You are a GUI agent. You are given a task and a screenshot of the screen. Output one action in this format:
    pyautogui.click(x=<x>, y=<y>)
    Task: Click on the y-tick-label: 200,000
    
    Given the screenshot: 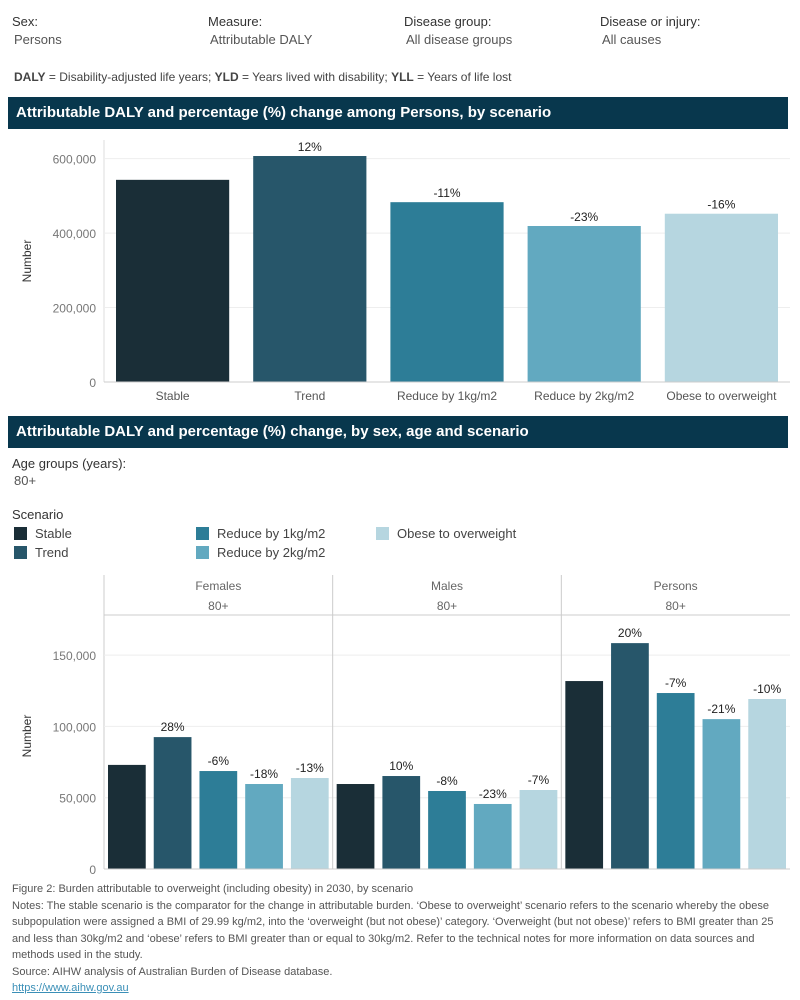 What is the action you would take?
    pyautogui.click(x=75, y=309)
    